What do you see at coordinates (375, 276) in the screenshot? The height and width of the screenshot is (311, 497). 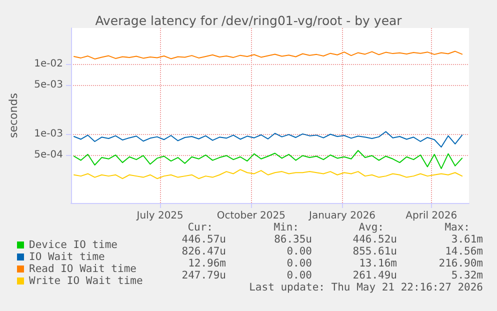 I see `text: 261.49u` at bounding box center [375, 276].